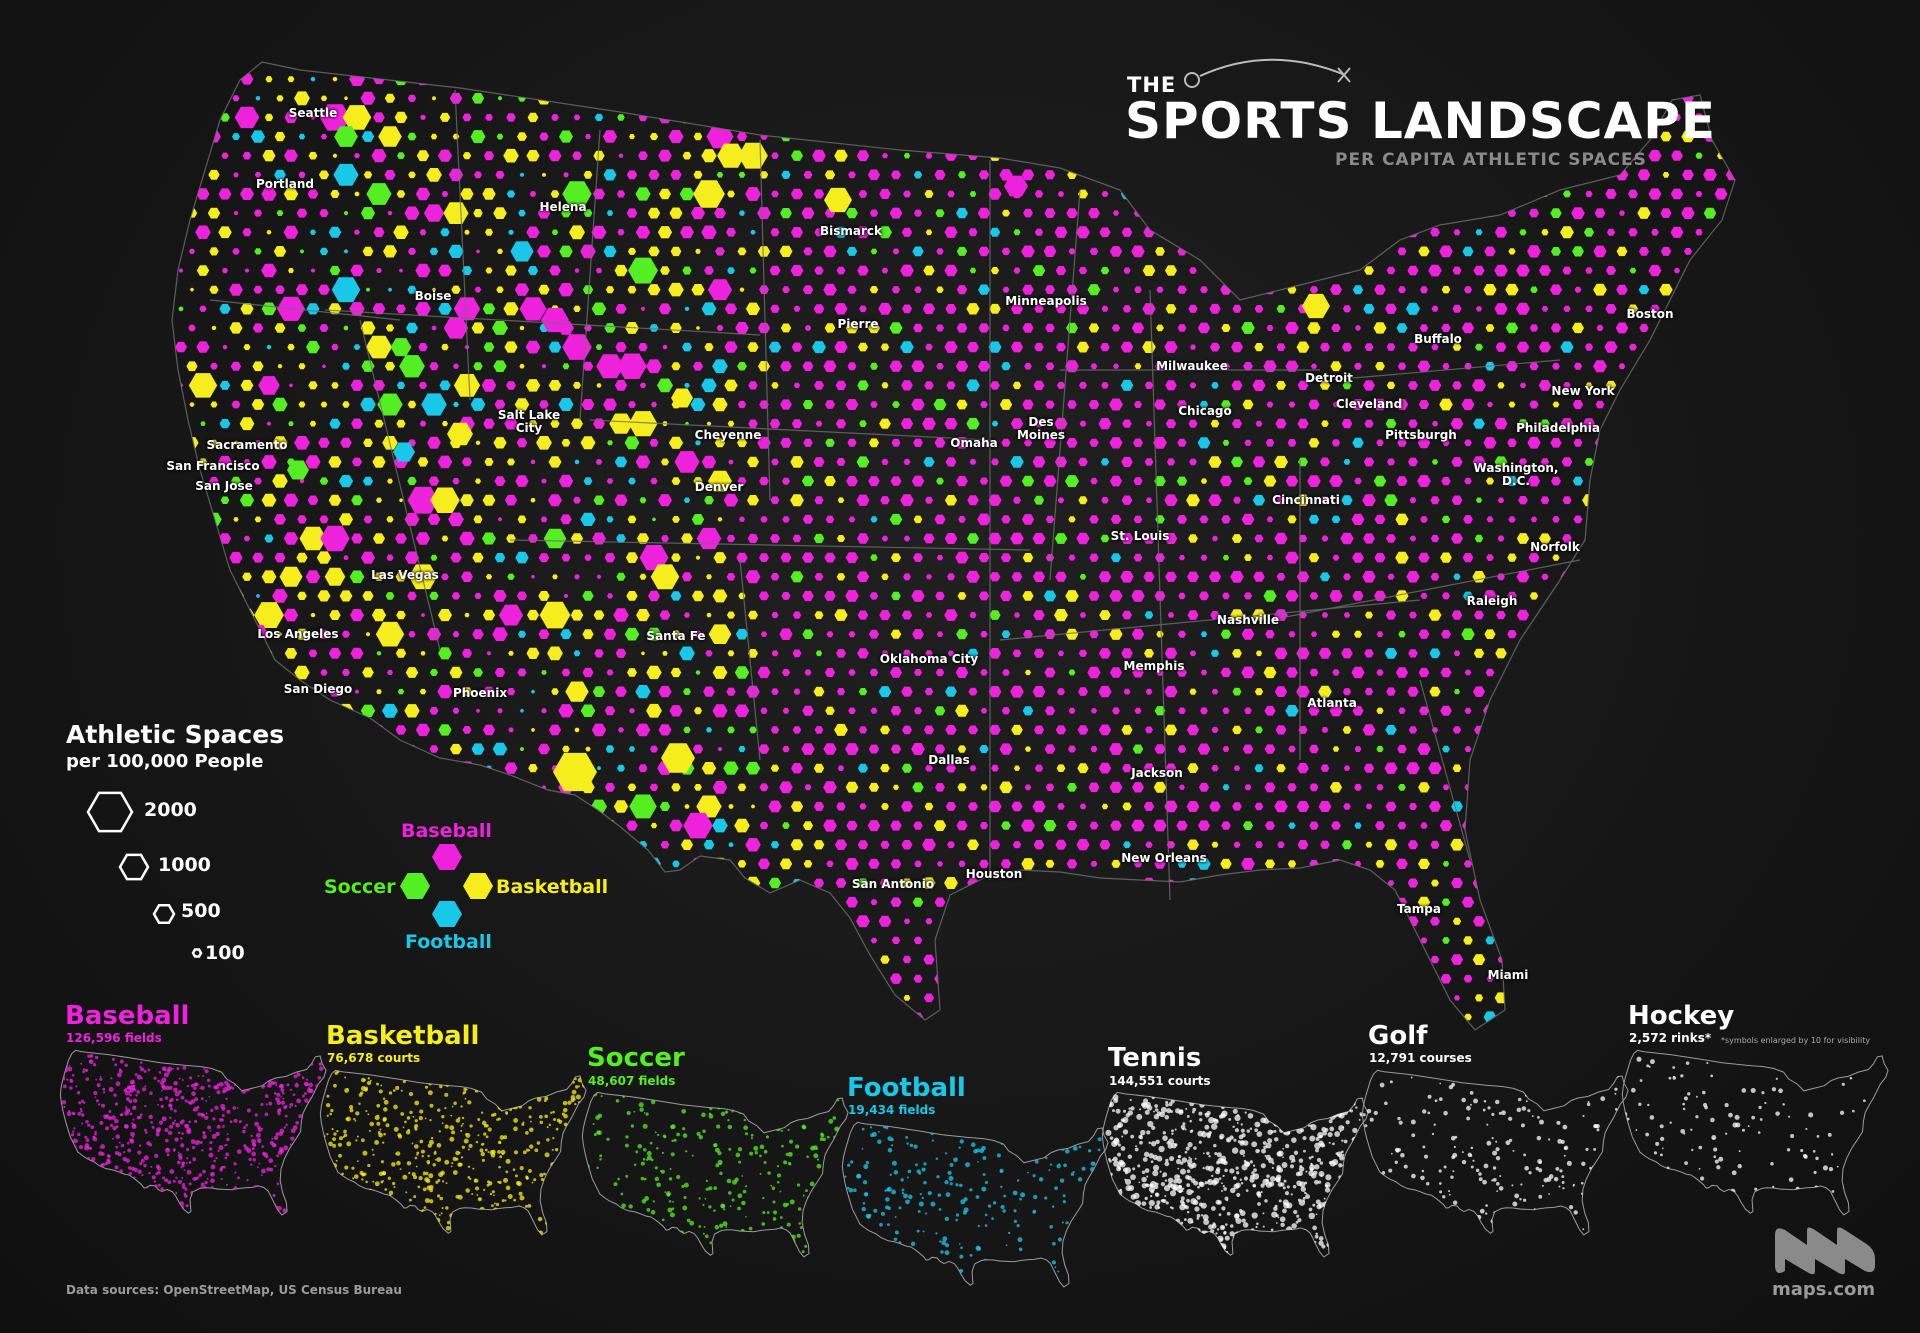  I want to click on panel-title-golf: Golf, so click(1398, 1036).